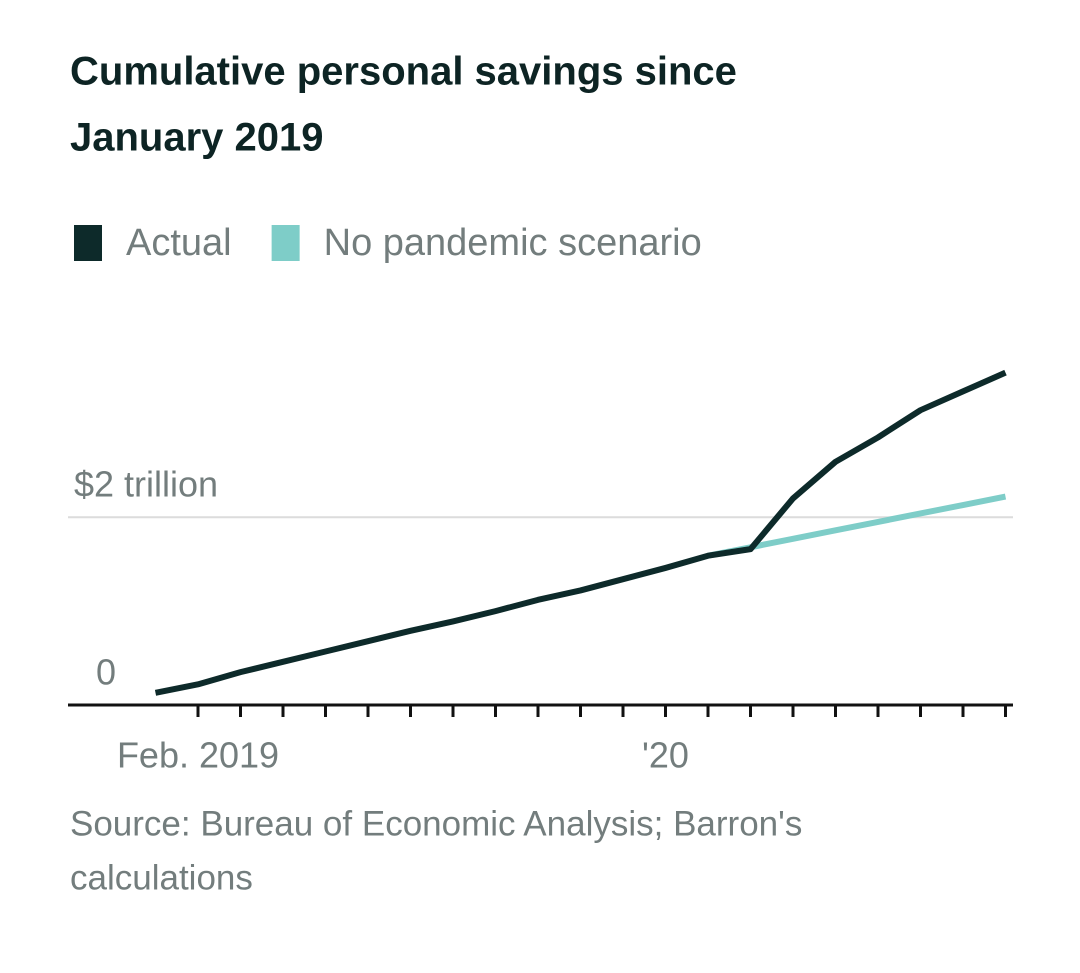  I want to click on x-tick-label: Feb. 2019, so click(198, 755).